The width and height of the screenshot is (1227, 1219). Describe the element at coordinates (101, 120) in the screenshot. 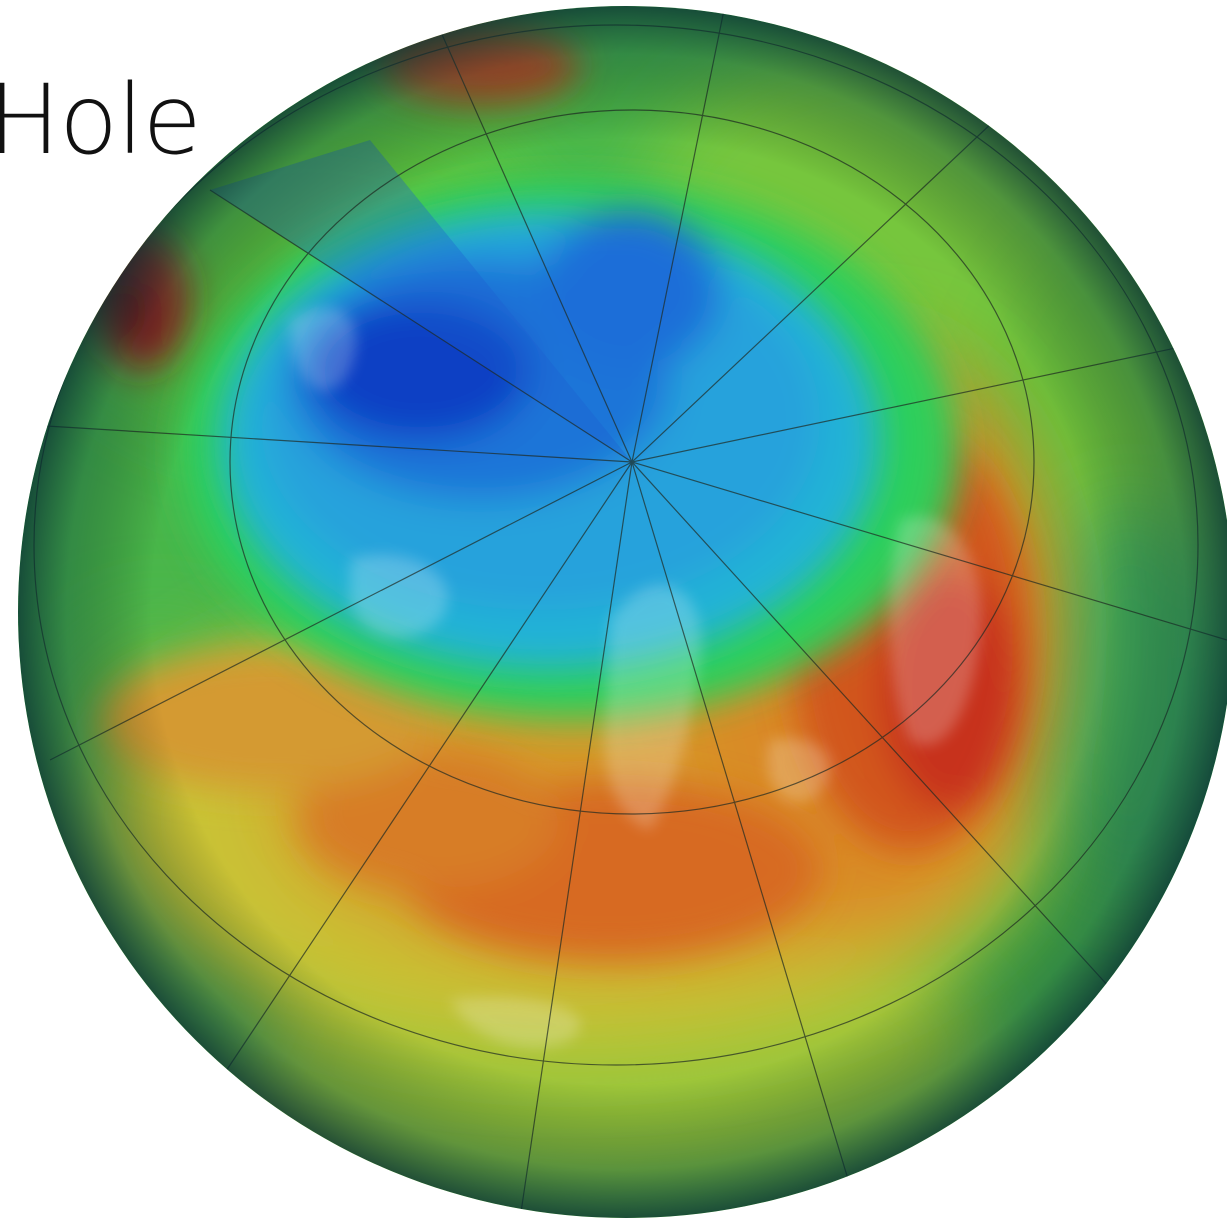

I see `slide-title: Hole` at that location.